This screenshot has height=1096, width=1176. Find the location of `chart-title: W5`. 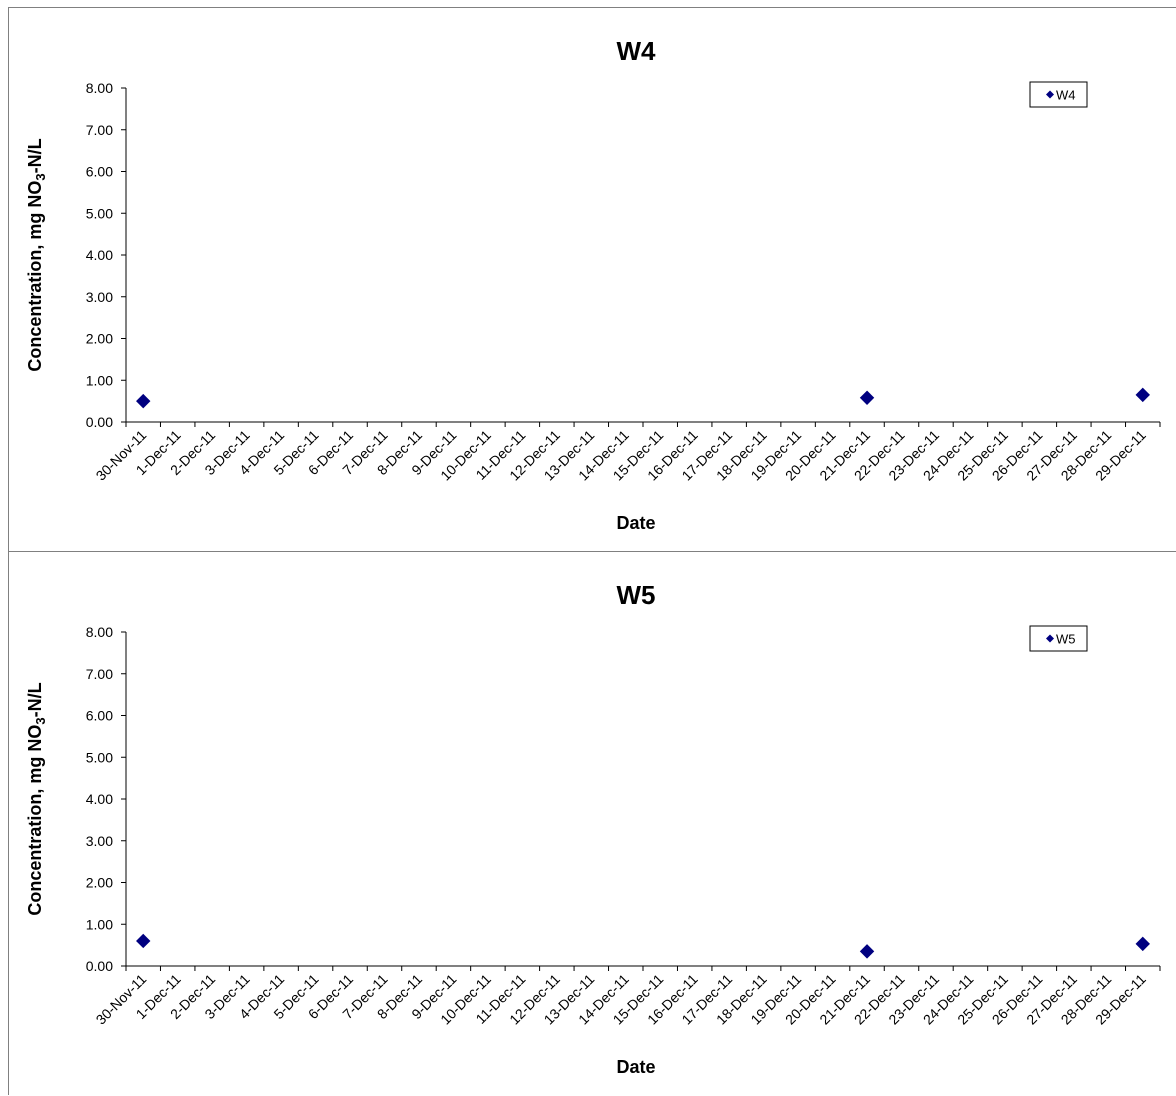

chart-title: W5 is located at coordinates (636, 595).